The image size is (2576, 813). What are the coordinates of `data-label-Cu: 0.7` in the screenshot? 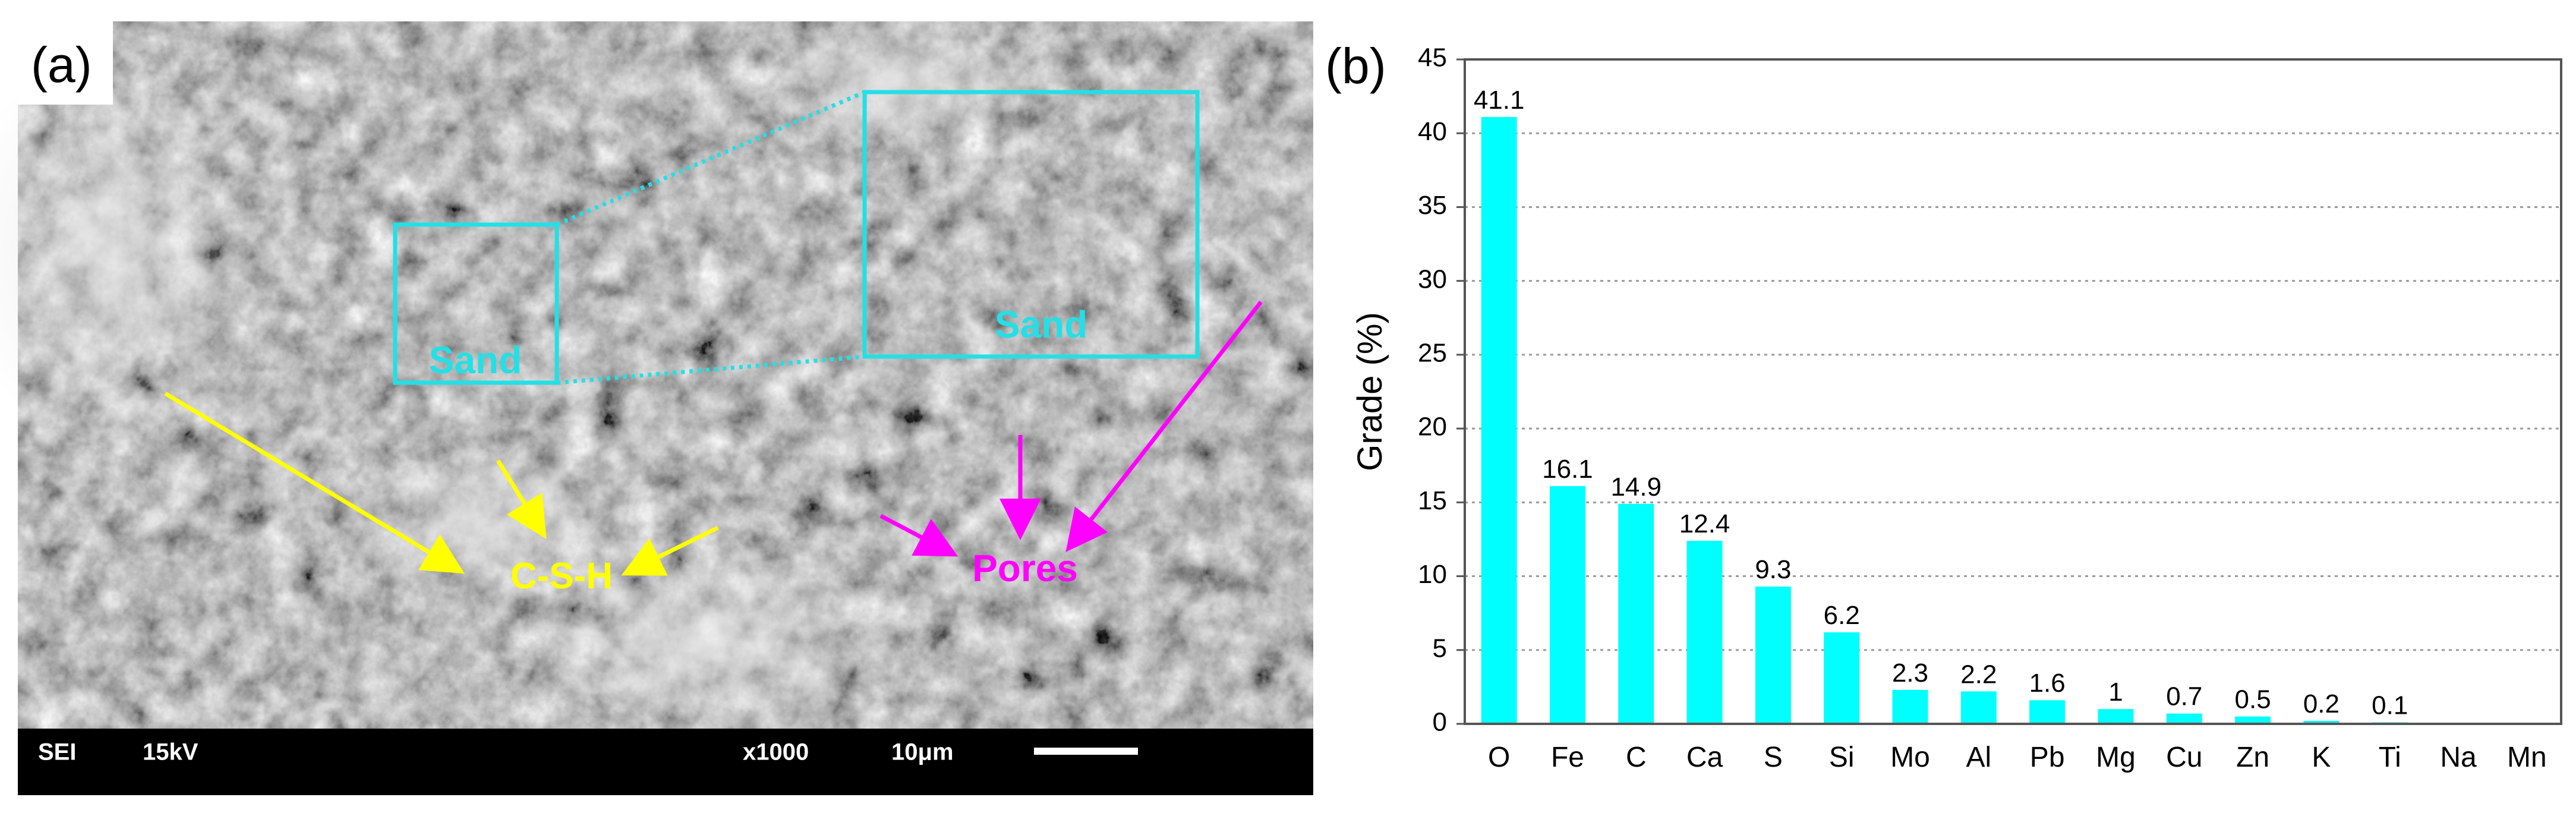 It's located at (2184, 696).